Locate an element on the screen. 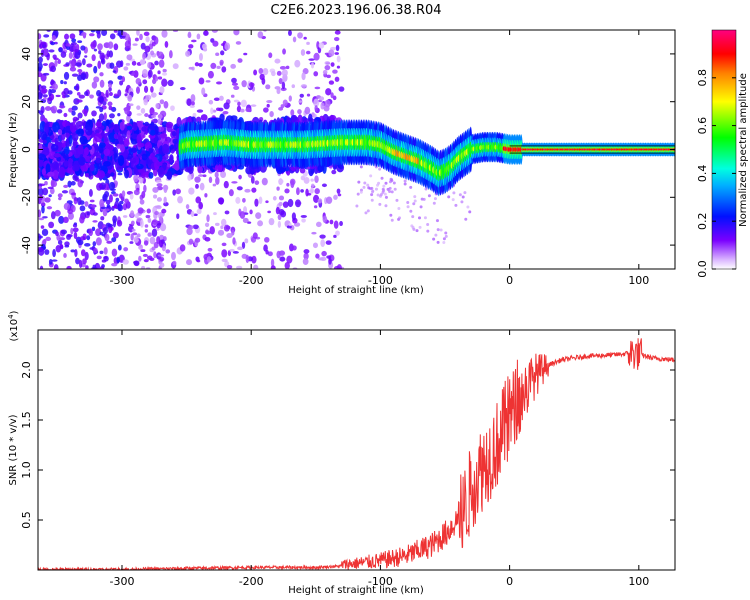  y-tick-label: 2.0 is located at coordinates (26, 370).